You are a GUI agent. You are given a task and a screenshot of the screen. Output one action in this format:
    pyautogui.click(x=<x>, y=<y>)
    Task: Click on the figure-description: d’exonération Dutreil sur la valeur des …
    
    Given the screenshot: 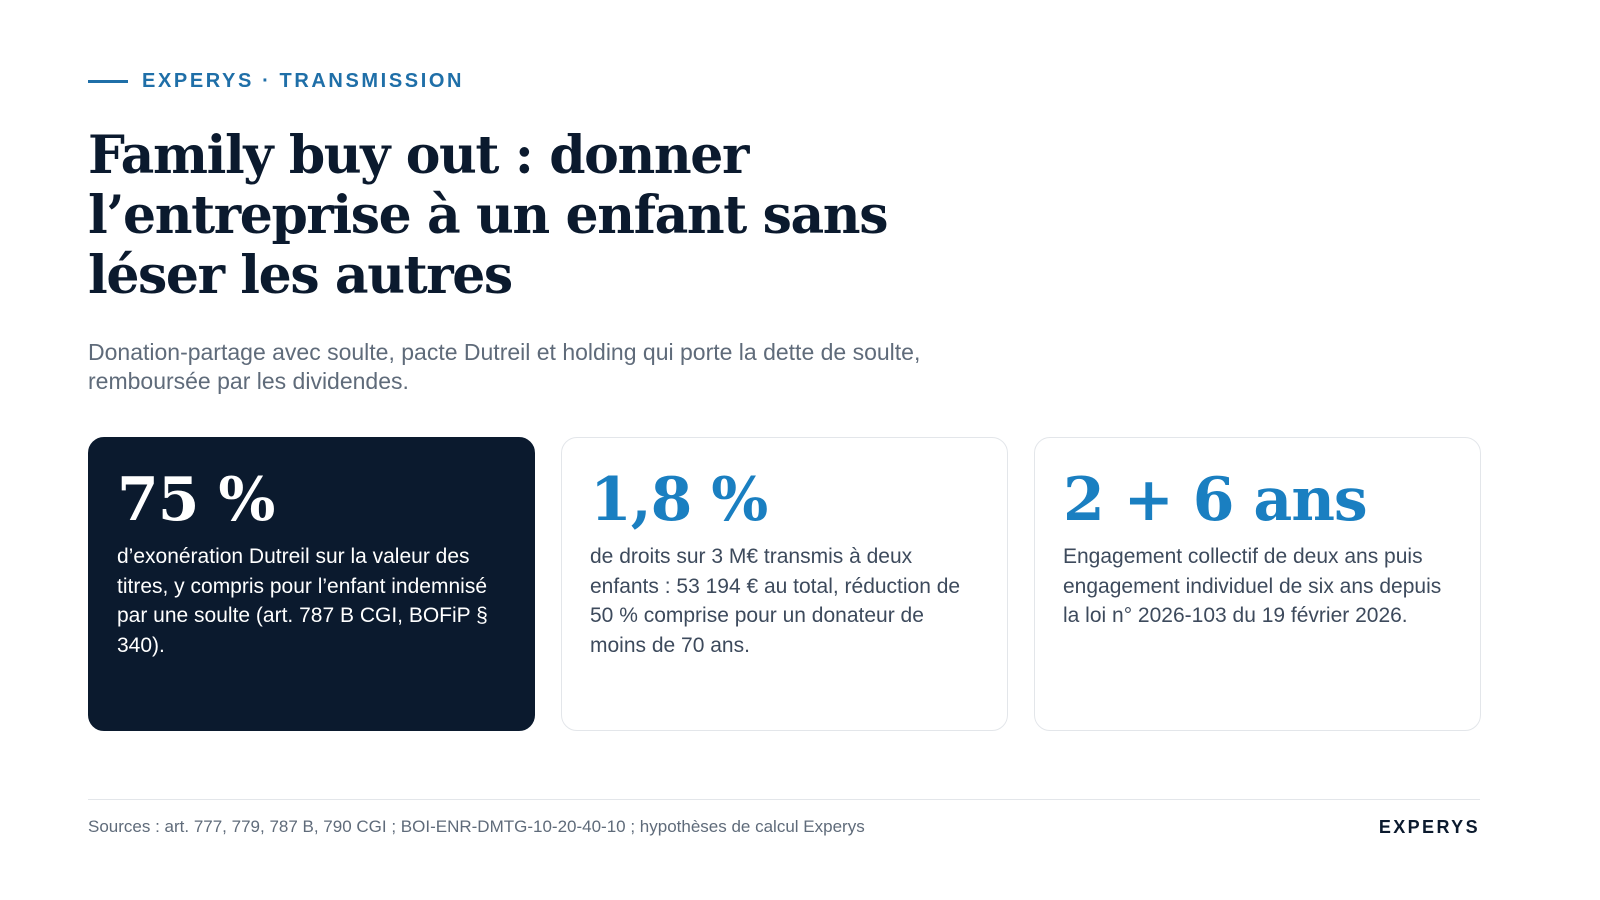 What is the action you would take?
    pyautogui.click(x=302, y=601)
    